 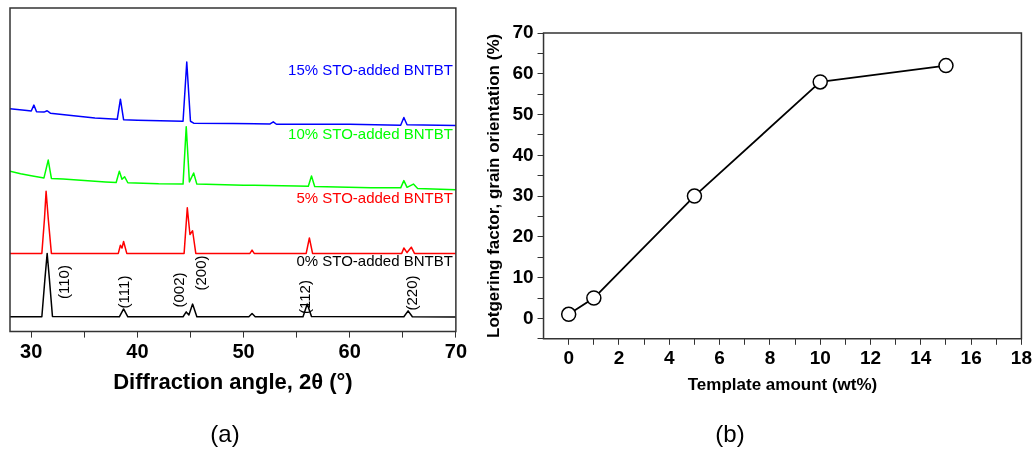 What do you see at coordinates (619, 358) in the screenshot?
I see `x-tick-label: 2` at bounding box center [619, 358].